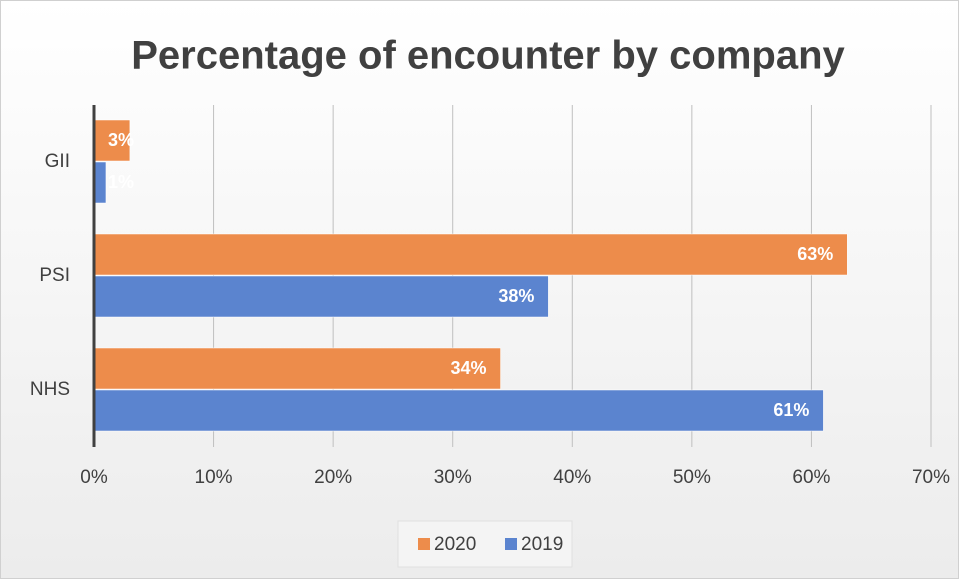  I want to click on legend-label: 2019, so click(542, 544).